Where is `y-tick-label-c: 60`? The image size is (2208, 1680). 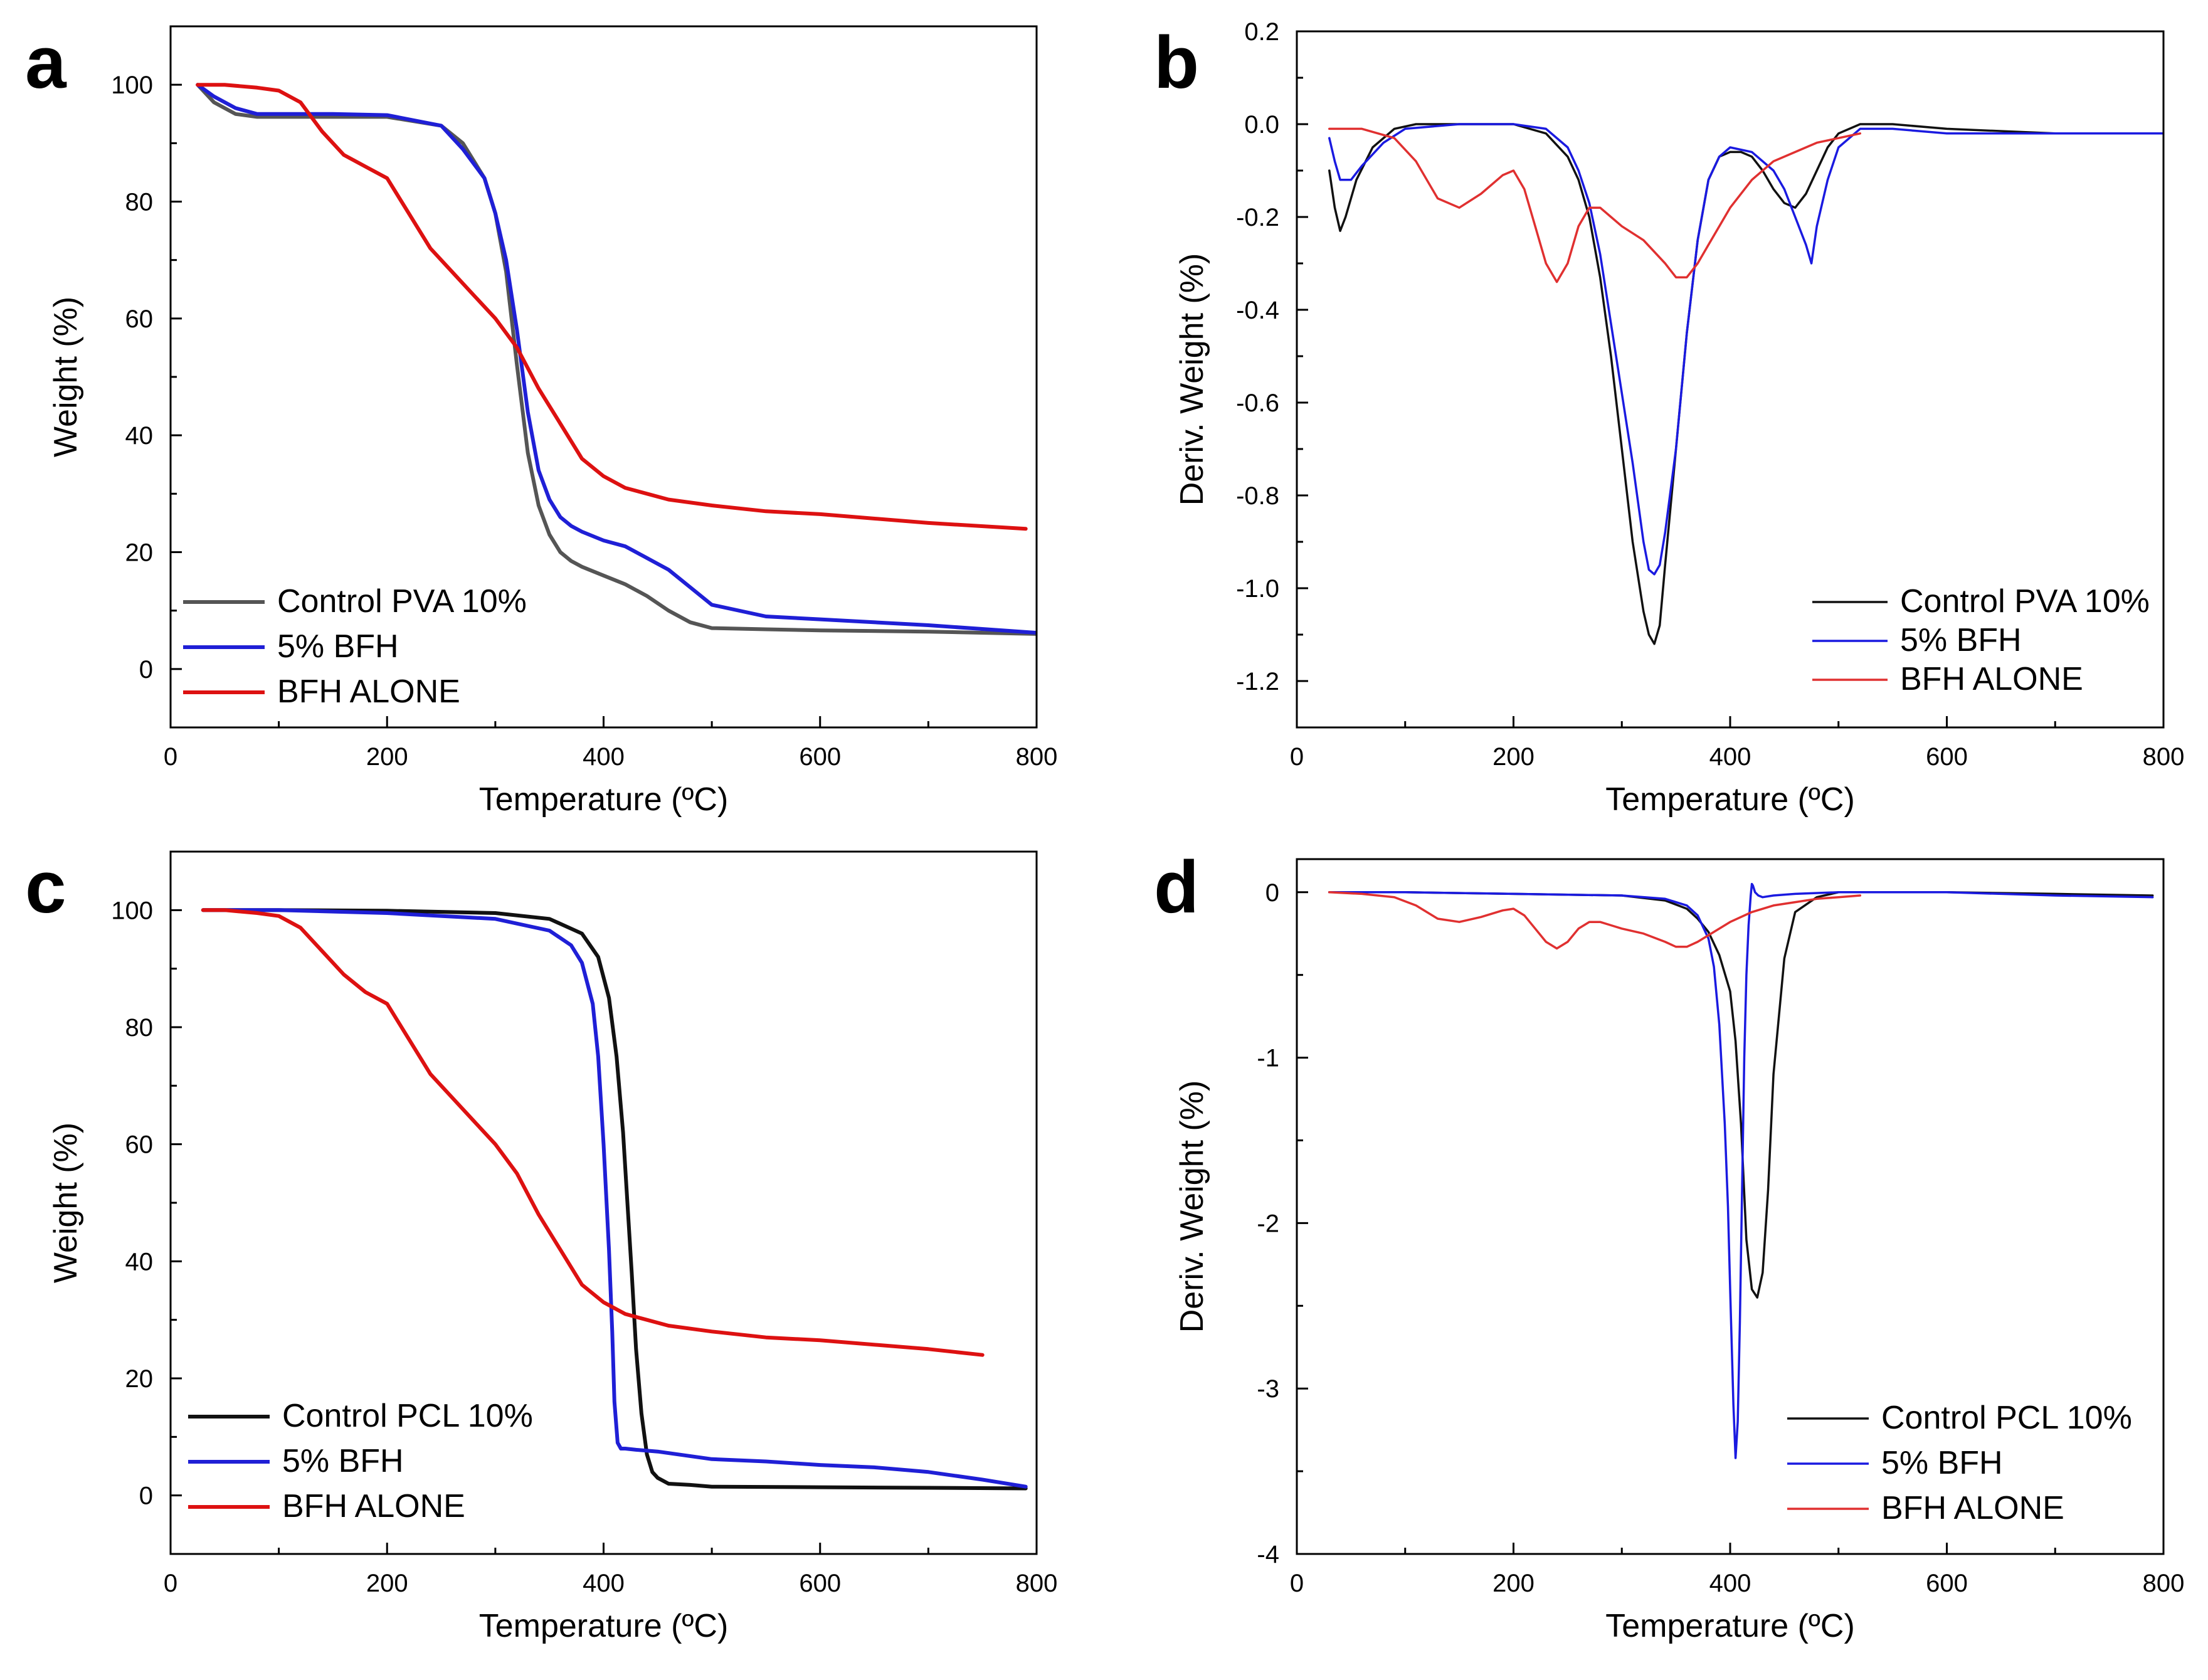
y-tick-label-c: 60 is located at coordinates (139, 1145).